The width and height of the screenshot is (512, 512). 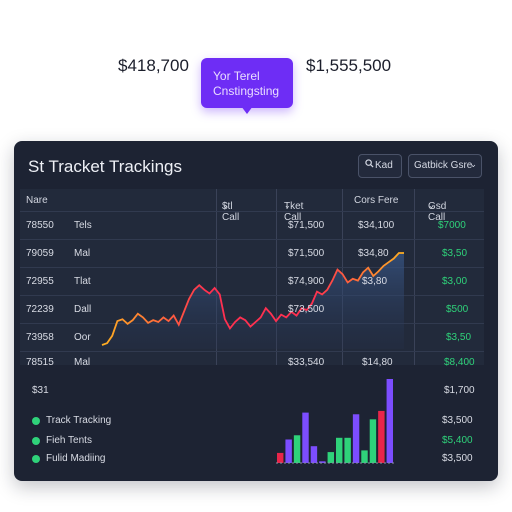 I want to click on search-icon, so click(x=369, y=165).